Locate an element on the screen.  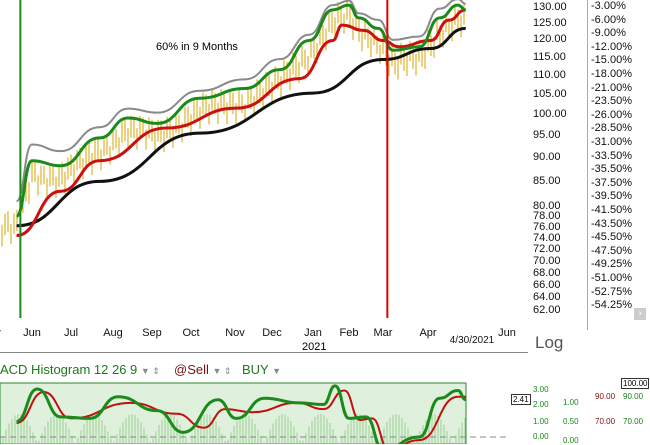
month-label: Jan is located at coordinates (313, 333).